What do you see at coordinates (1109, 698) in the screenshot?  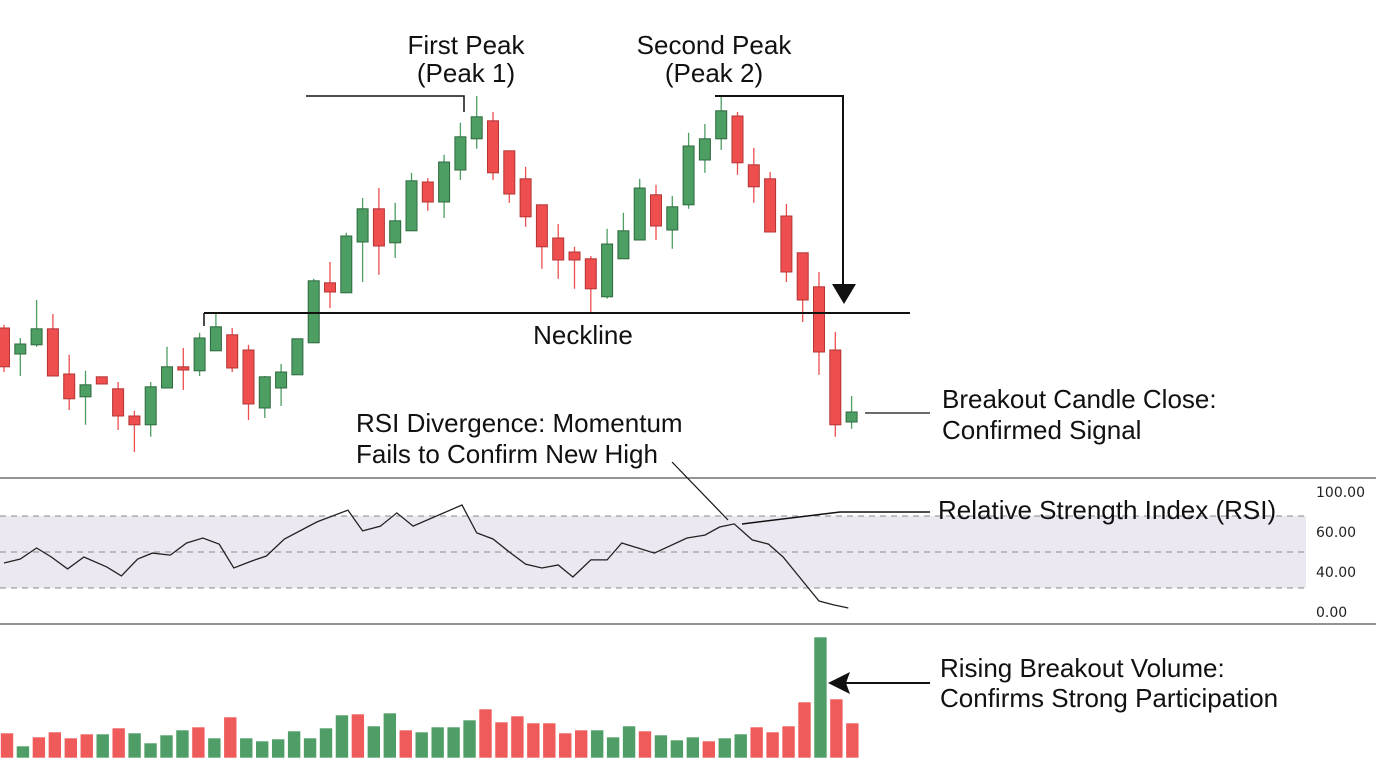 I see `volume-label-line2: Confirms Strong Participation` at bounding box center [1109, 698].